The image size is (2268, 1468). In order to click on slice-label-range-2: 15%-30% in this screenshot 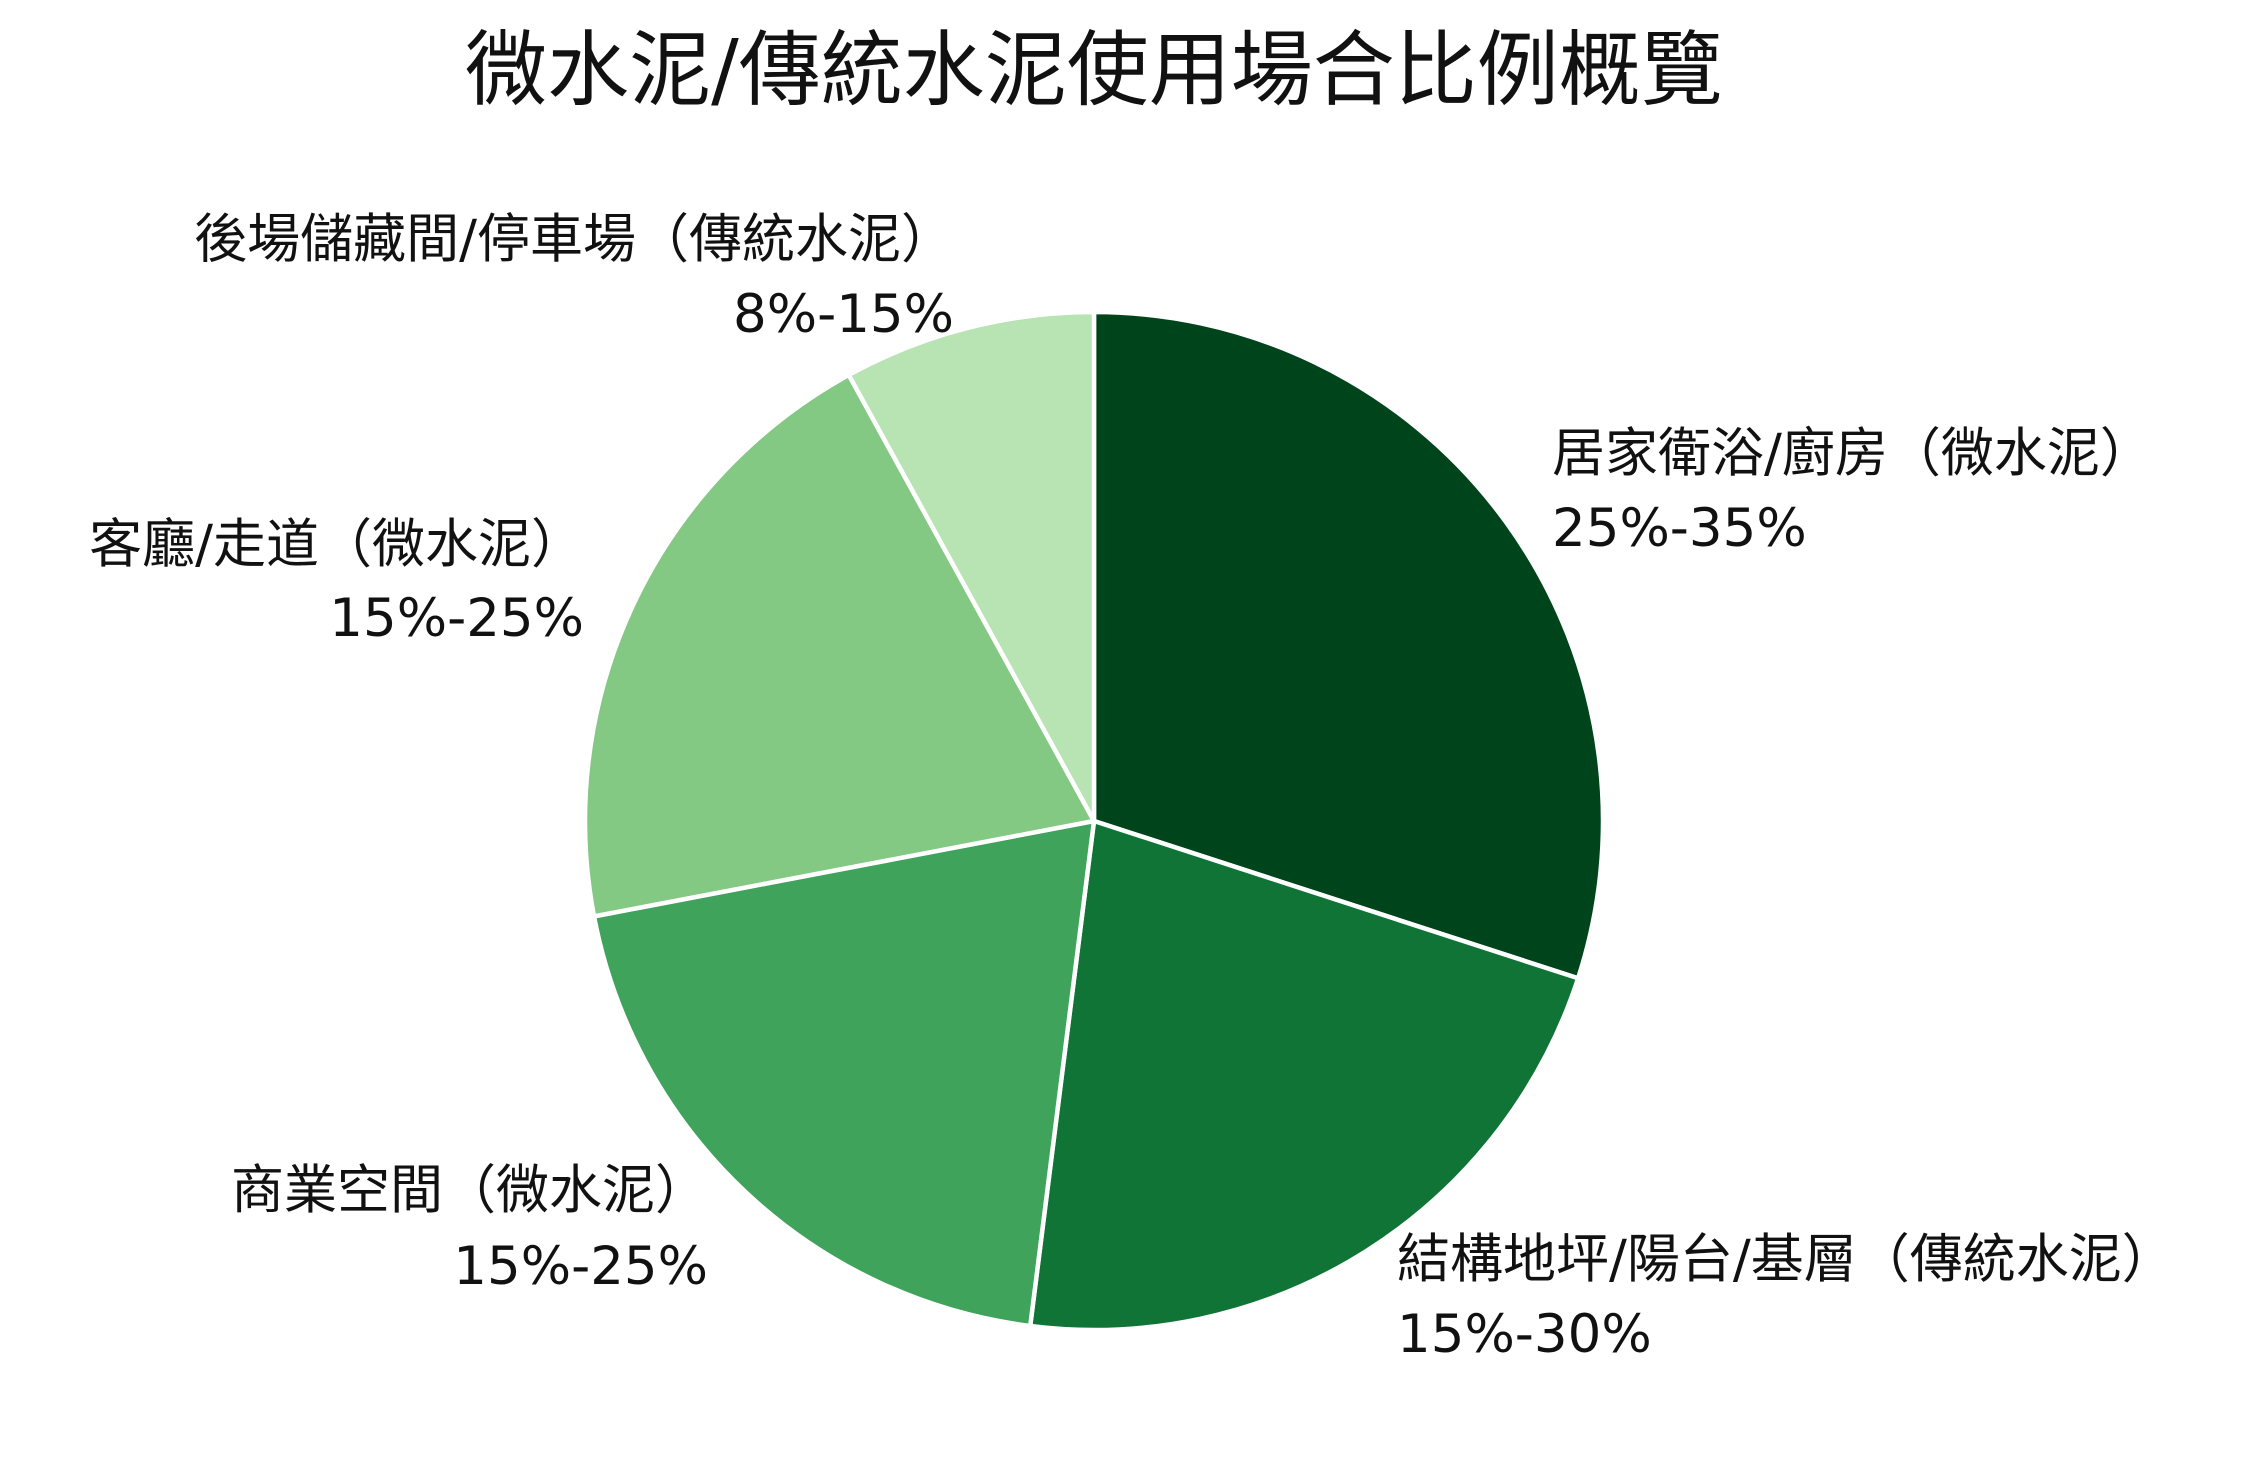, I will do `click(1524, 1334)`.